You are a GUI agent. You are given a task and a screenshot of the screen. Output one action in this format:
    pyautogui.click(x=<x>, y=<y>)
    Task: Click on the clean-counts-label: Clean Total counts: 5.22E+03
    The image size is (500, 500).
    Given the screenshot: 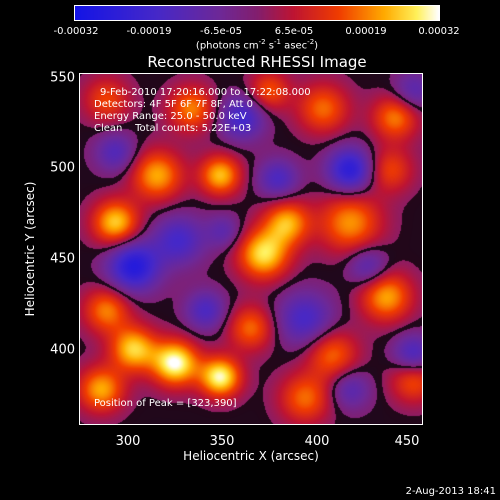 What is the action you would take?
    pyautogui.click(x=173, y=128)
    